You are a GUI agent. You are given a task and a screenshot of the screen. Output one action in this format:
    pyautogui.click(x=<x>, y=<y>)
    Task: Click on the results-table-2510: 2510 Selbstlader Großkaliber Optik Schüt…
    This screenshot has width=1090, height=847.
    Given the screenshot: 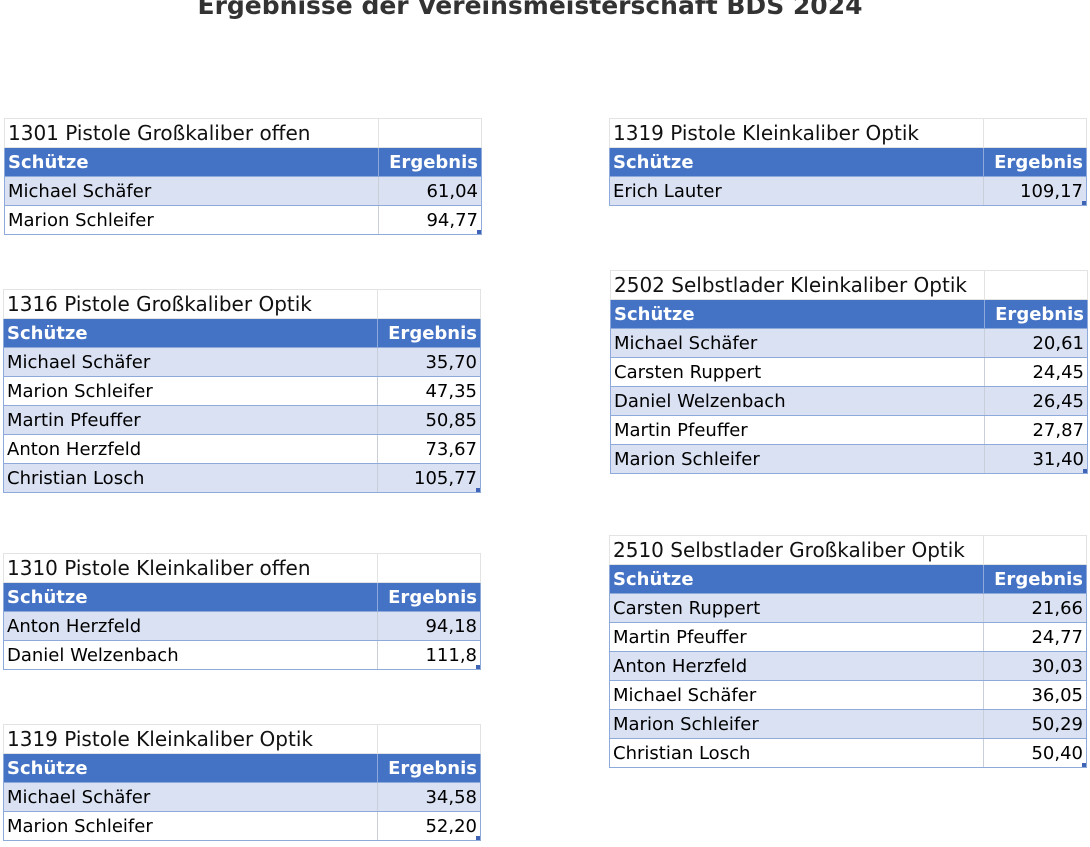 What is the action you would take?
    pyautogui.click(x=848, y=651)
    